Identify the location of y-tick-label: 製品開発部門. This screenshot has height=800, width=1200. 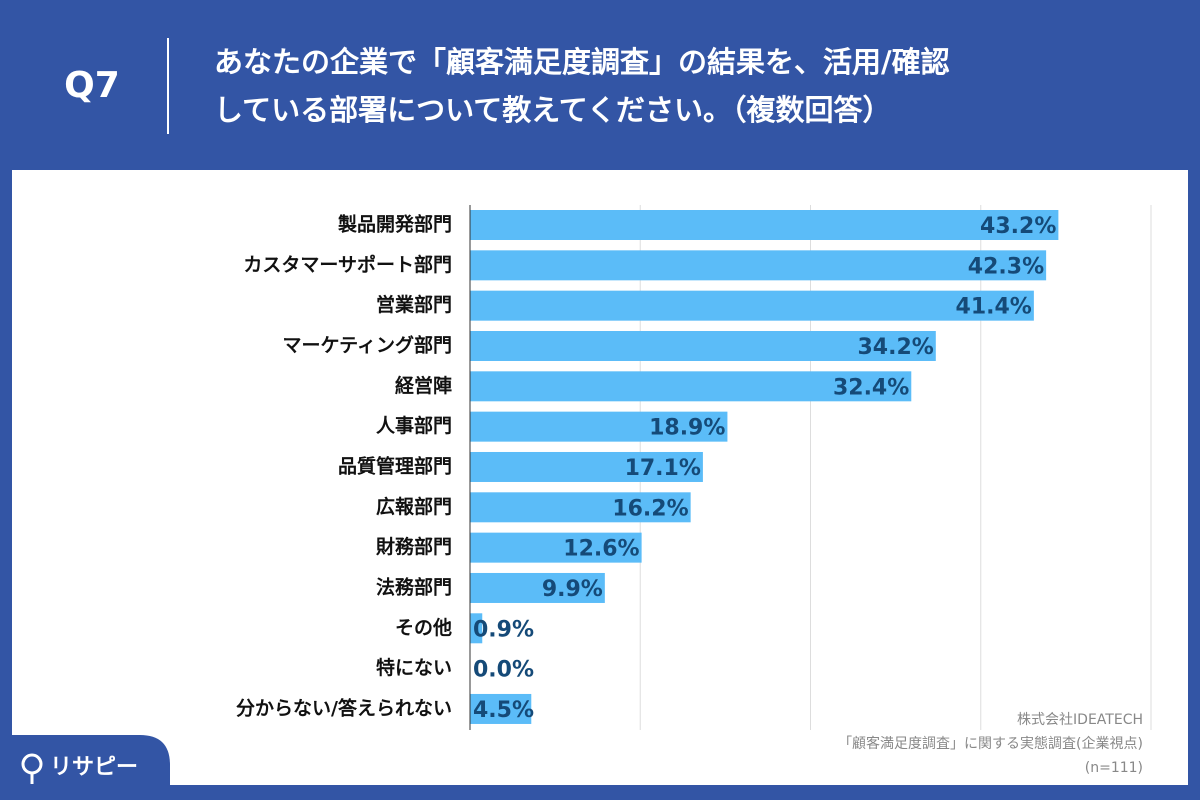
(394, 224).